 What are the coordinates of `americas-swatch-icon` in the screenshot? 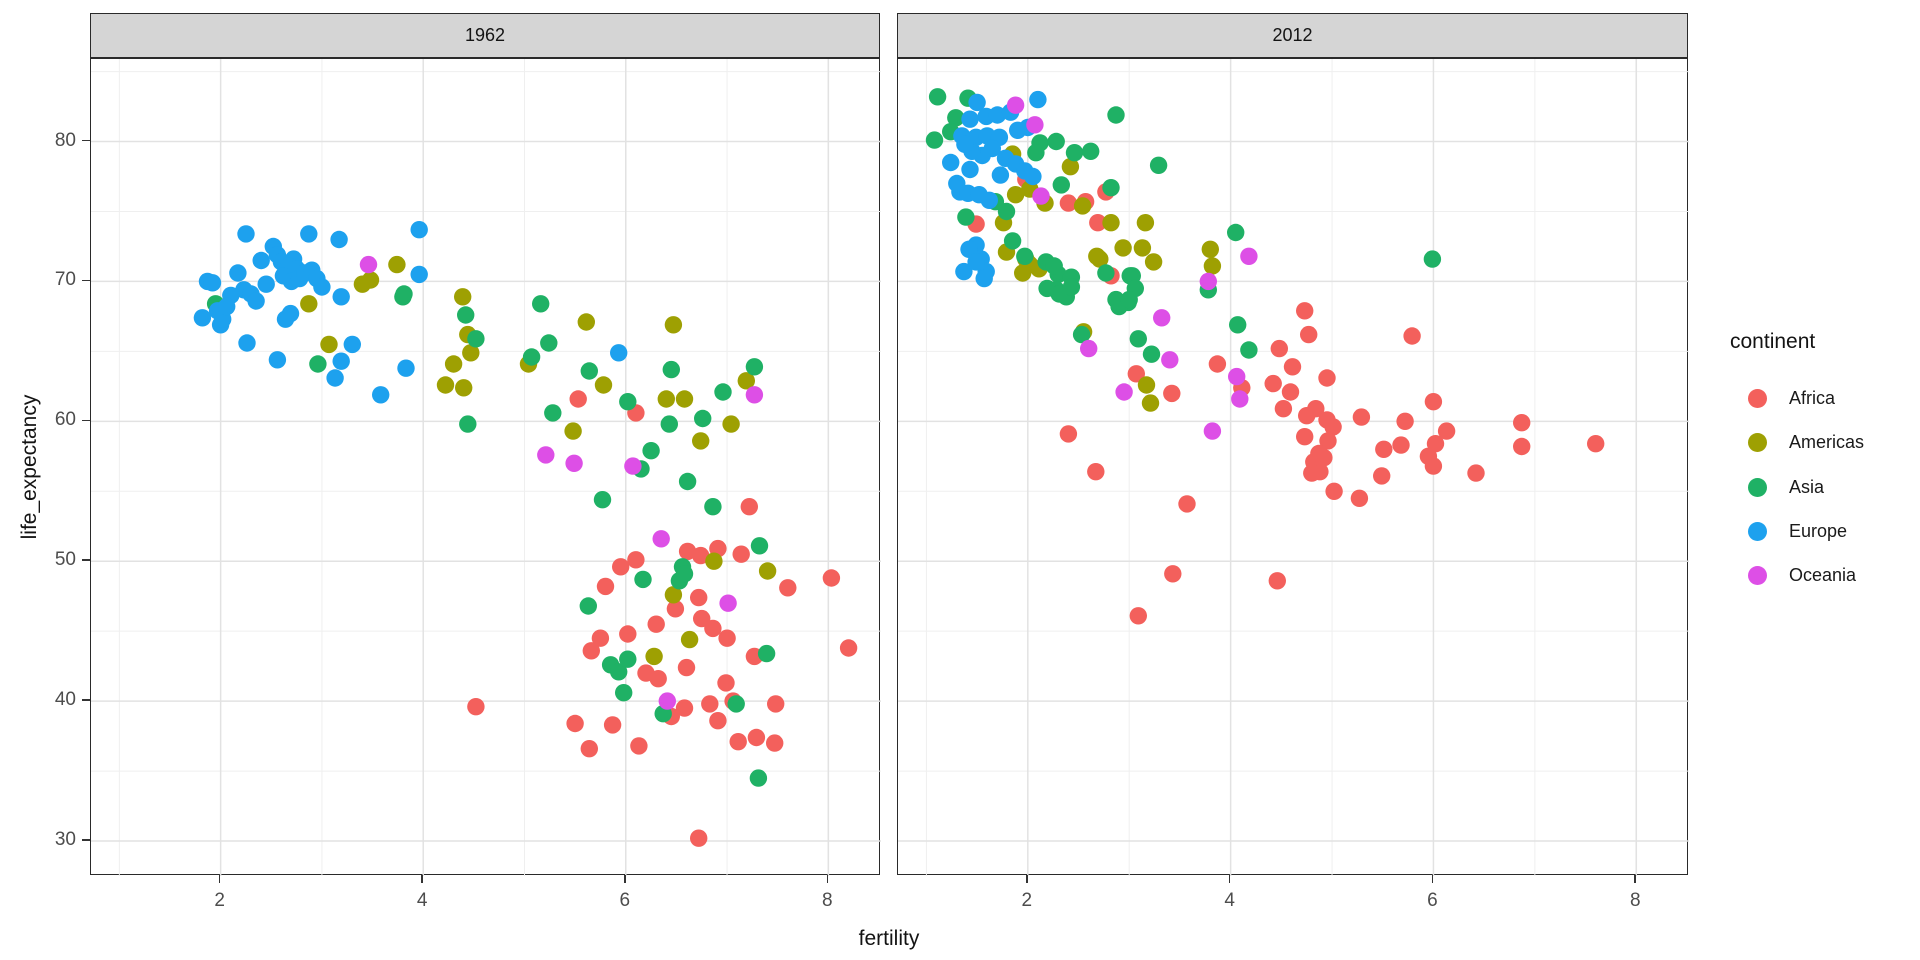 It's located at (1757, 442).